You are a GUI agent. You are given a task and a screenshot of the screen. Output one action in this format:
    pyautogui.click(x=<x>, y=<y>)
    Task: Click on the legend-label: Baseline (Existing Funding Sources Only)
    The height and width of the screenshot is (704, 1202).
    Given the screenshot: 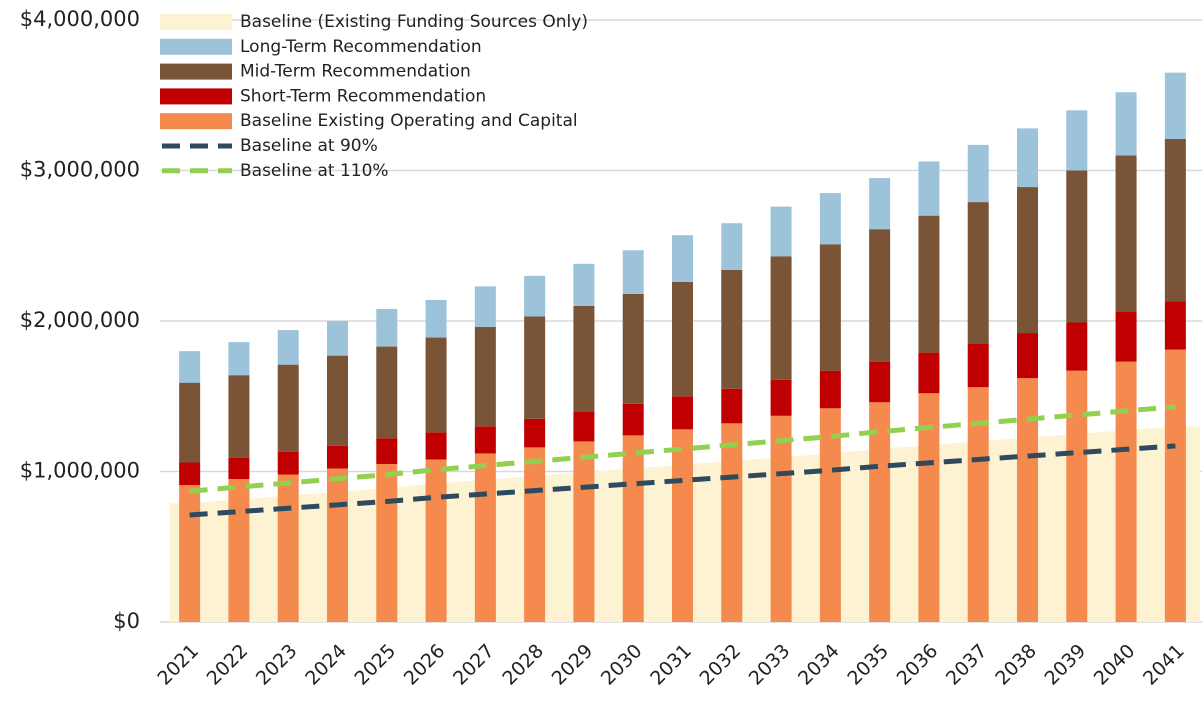 What is the action you would take?
    pyautogui.click(x=414, y=22)
    